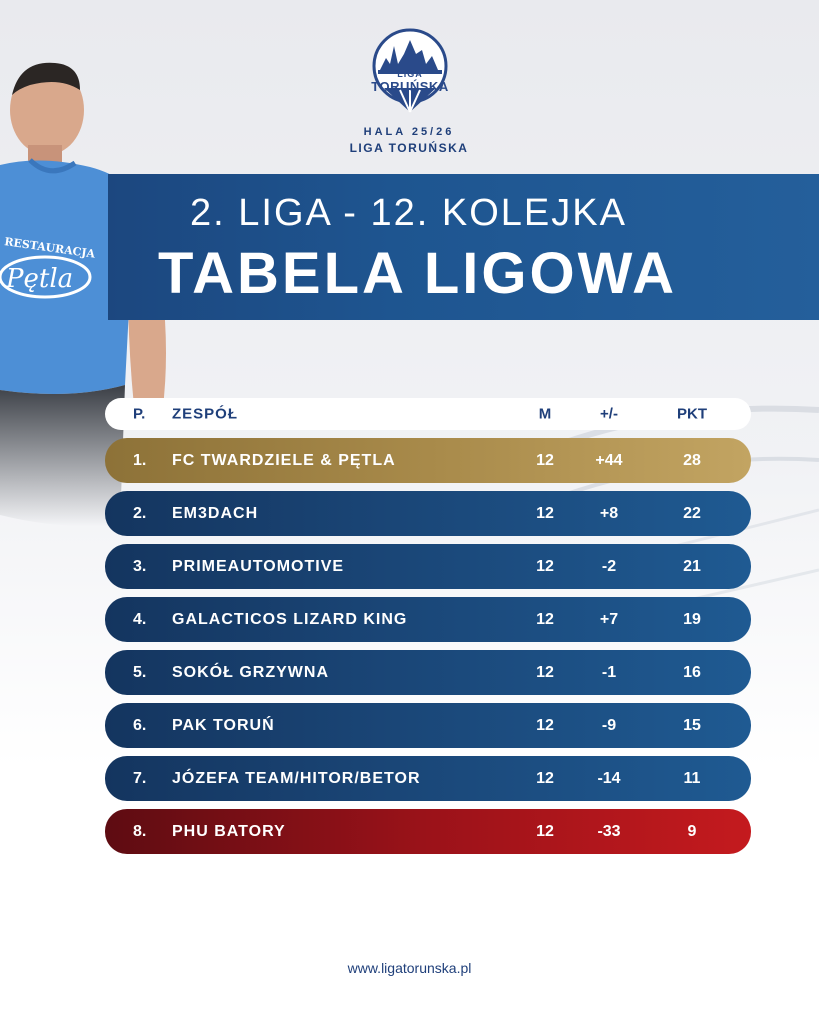 The height and width of the screenshot is (1024, 819). What do you see at coordinates (409, 148) in the screenshot?
I see `league-label: LIGA TORUŃSKA` at bounding box center [409, 148].